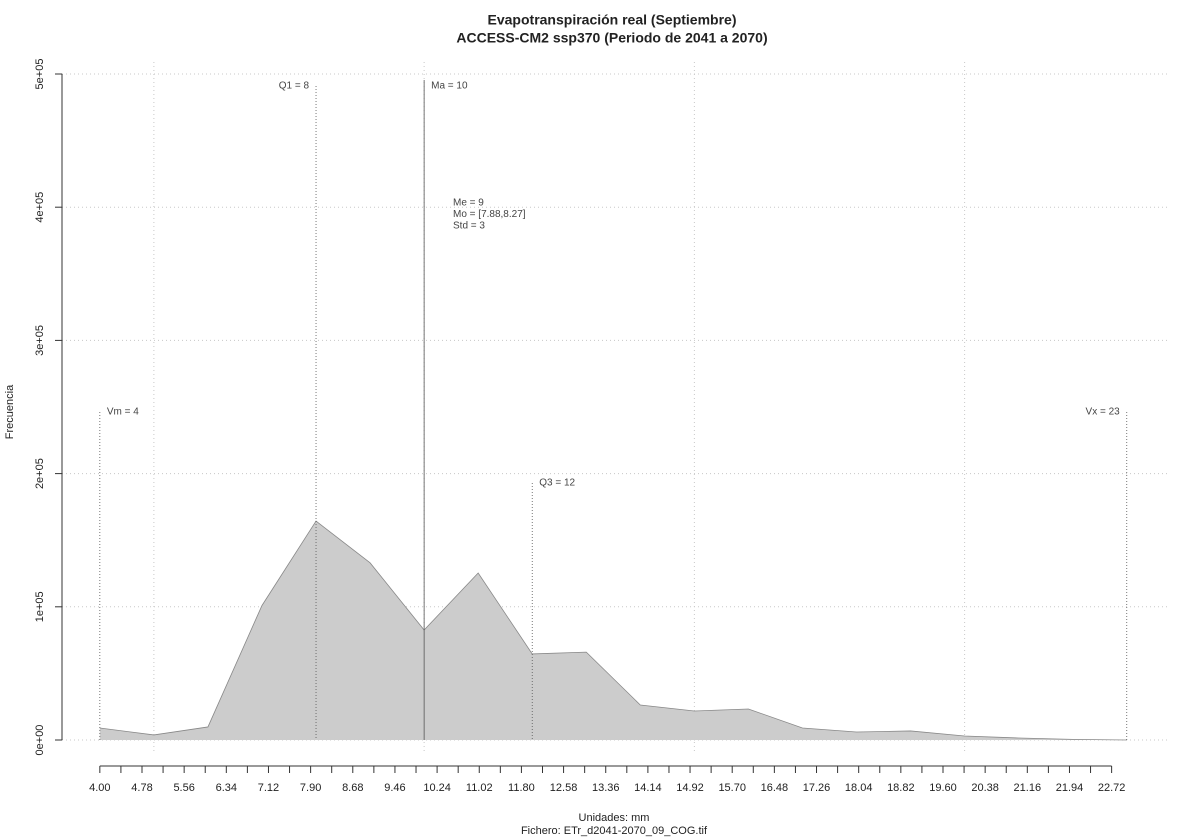 This screenshot has height=840, width=1200. What do you see at coordinates (614, 818) in the screenshot?
I see `x-axis-label: Unidades: mm` at bounding box center [614, 818].